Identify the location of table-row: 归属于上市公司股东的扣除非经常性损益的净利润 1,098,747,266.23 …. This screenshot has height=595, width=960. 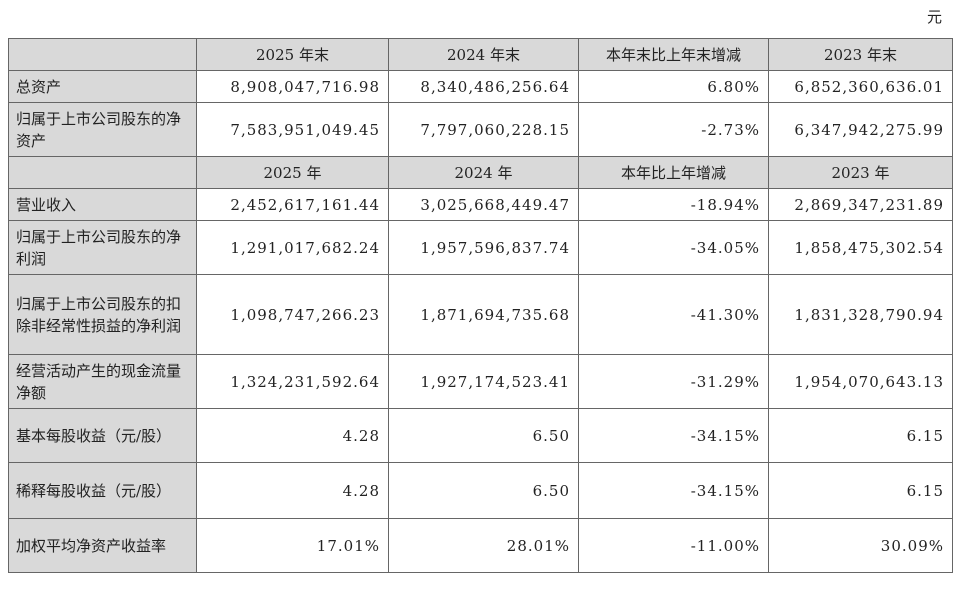
(480, 314).